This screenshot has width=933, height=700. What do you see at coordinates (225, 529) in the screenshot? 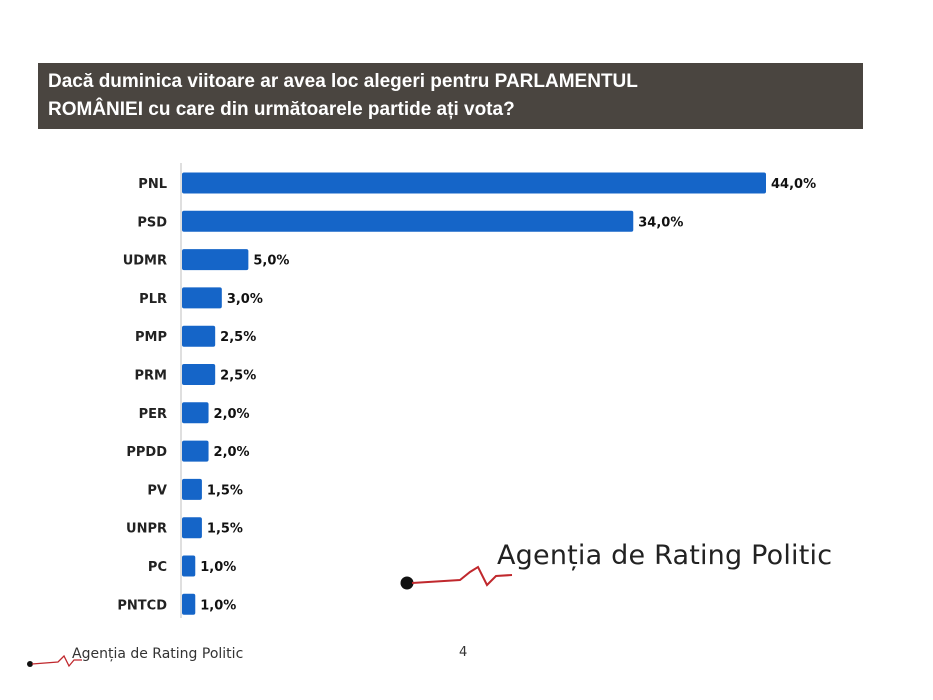
I see `value-label-unpr: 1,5%` at bounding box center [225, 529].